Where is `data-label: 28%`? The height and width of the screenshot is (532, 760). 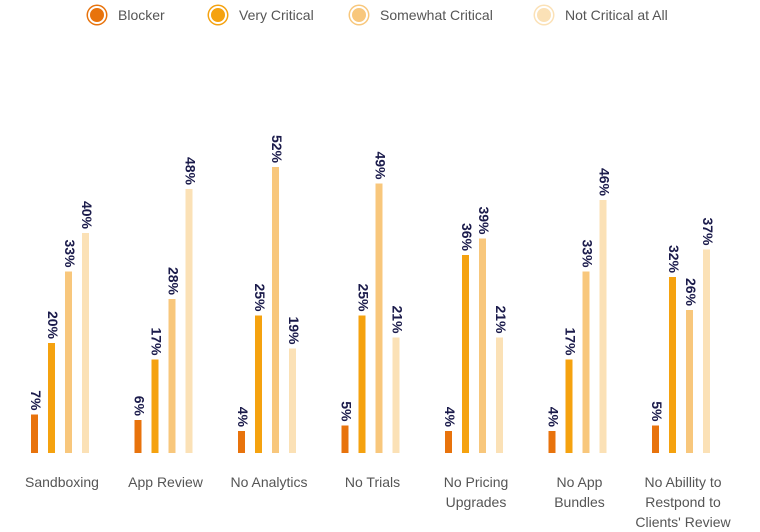
data-label: 28% is located at coordinates (173, 281).